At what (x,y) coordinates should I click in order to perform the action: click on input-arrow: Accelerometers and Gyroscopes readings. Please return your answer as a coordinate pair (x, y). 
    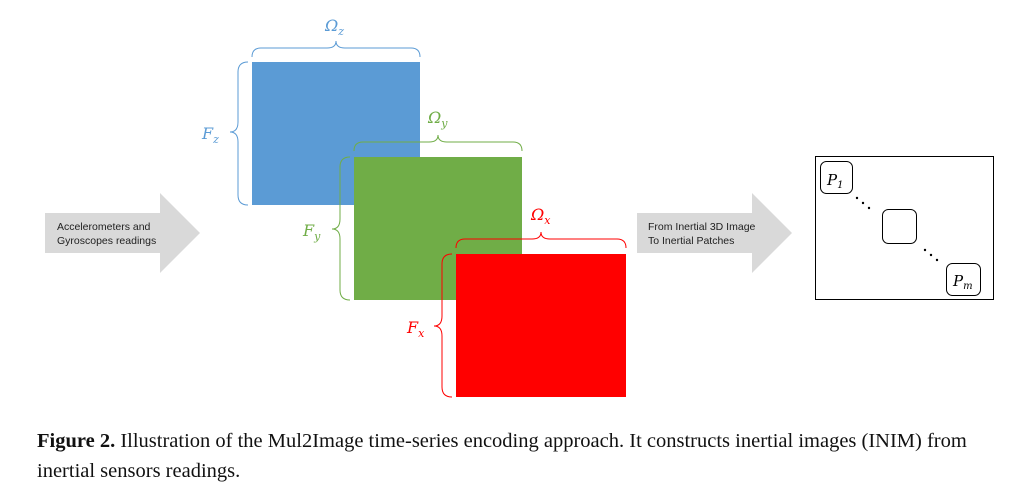
    Looking at the image, I should click on (122, 233).